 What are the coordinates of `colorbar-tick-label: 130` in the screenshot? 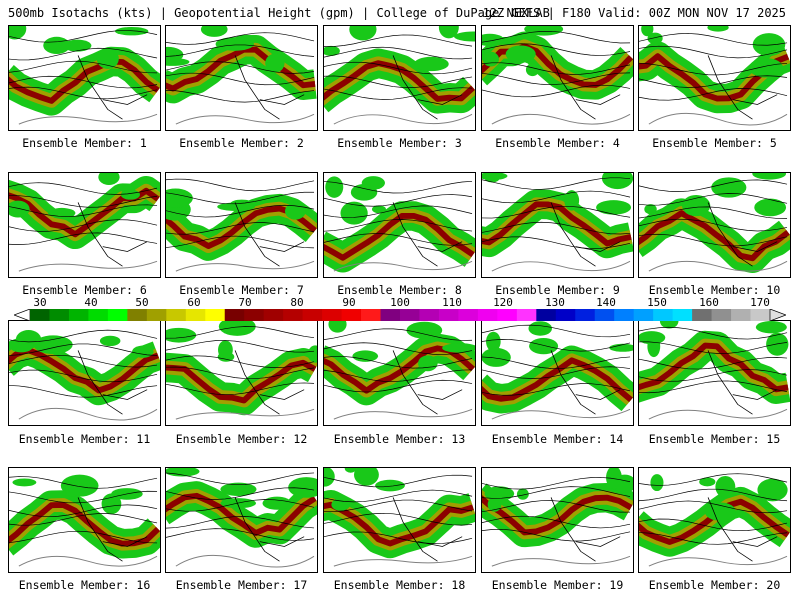 It's located at (555, 302).